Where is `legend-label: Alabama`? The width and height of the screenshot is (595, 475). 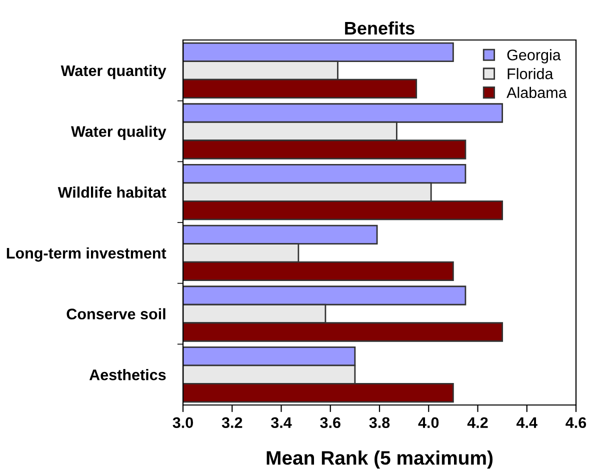 legend-label: Alabama is located at coordinates (536, 92).